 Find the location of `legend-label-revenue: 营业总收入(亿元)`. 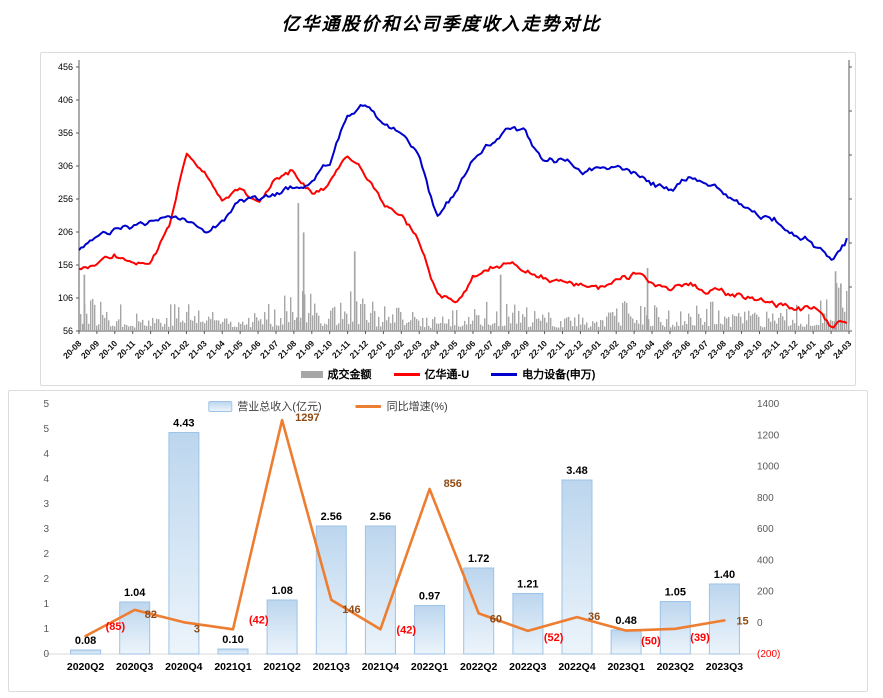

legend-label-revenue: 营业总收入(亿元) is located at coordinates (279, 407).